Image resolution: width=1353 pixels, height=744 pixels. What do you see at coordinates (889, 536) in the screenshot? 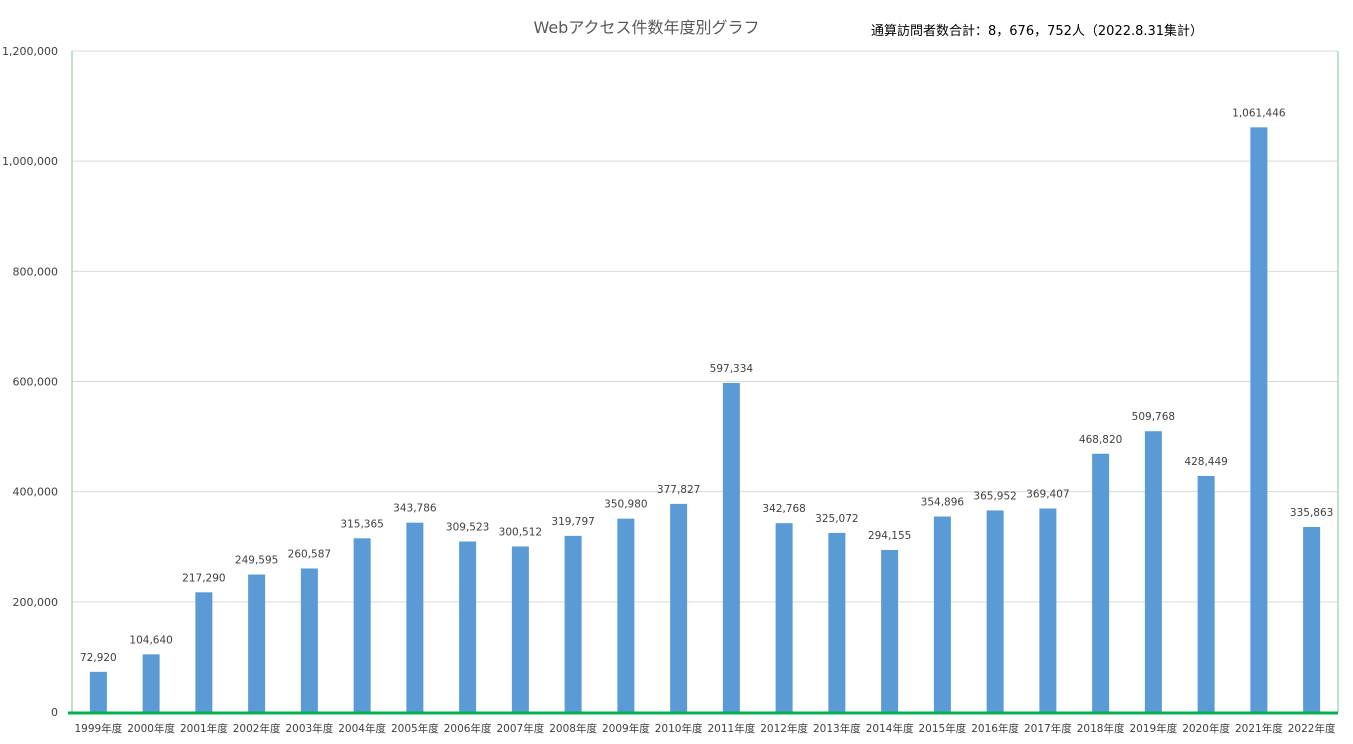
I see `data-label: 294,155` at bounding box center [889, 536].